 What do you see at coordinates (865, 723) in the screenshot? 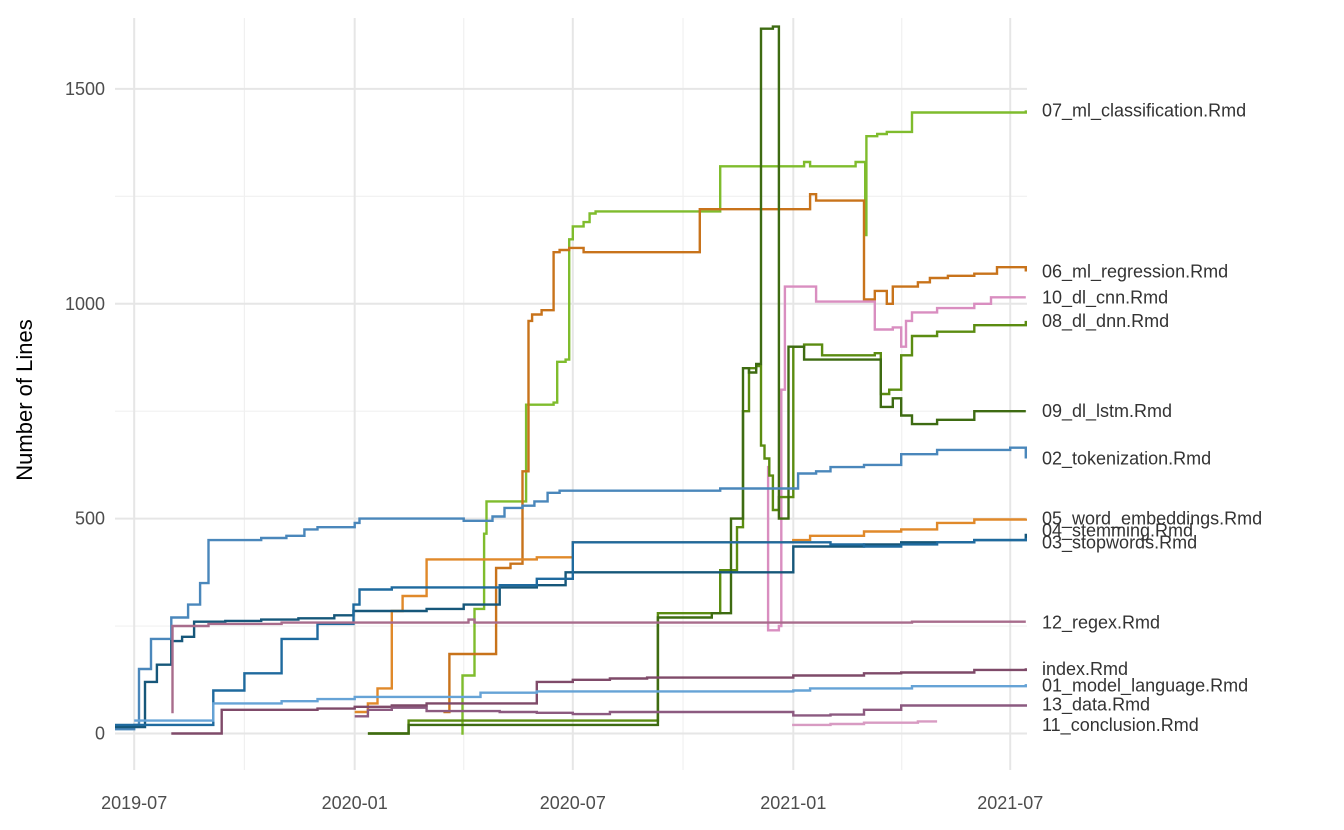
I see `series-line-11-conclusion-rmd` at bounding box center [865, 723].